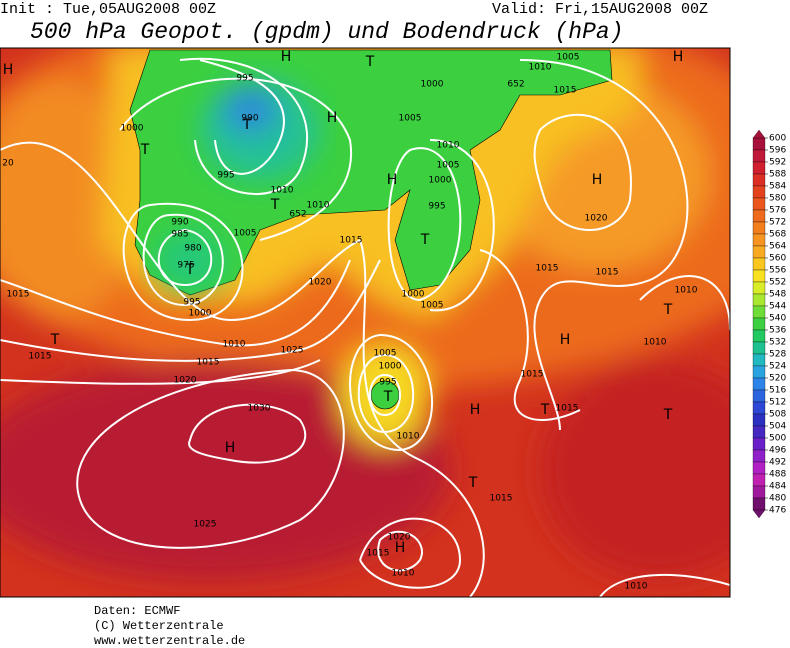  I want to click on colorbar-label: 592, so click(777, 163).